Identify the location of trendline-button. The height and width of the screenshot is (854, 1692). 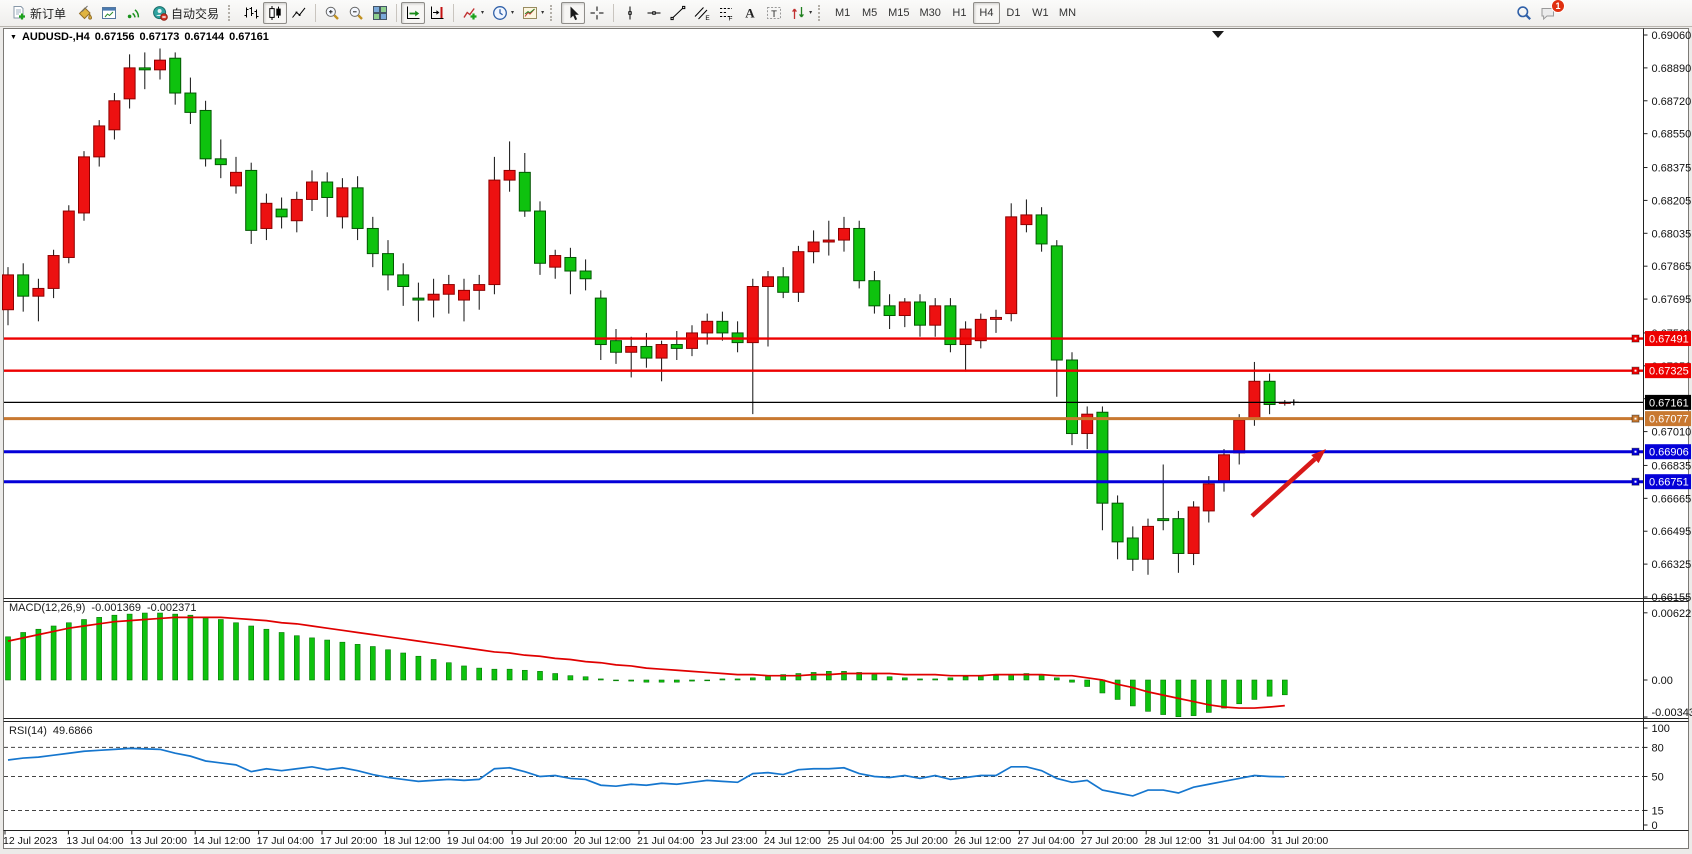
(678, 13).